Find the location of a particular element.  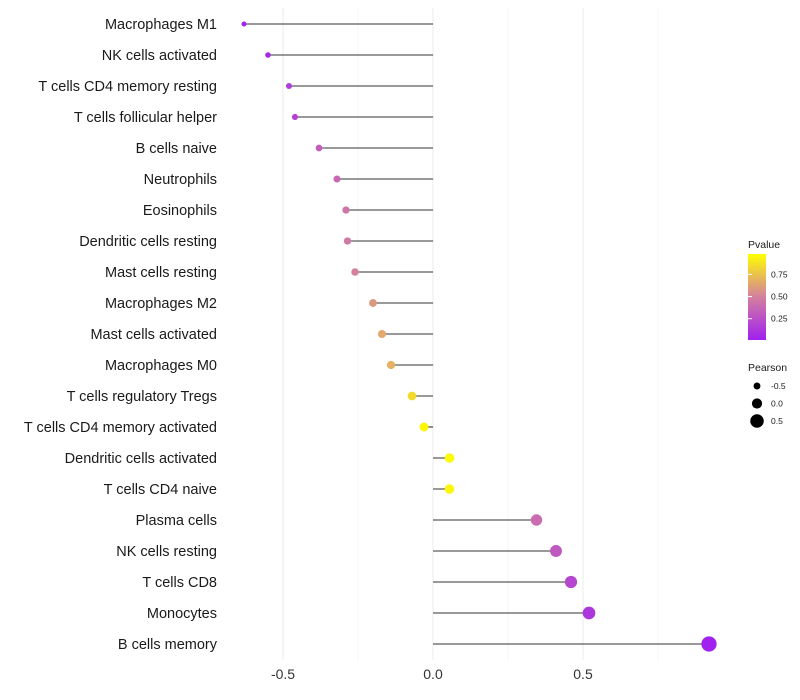

colorbar-tick-label: 0.25 is located at coordinates (779, 319).